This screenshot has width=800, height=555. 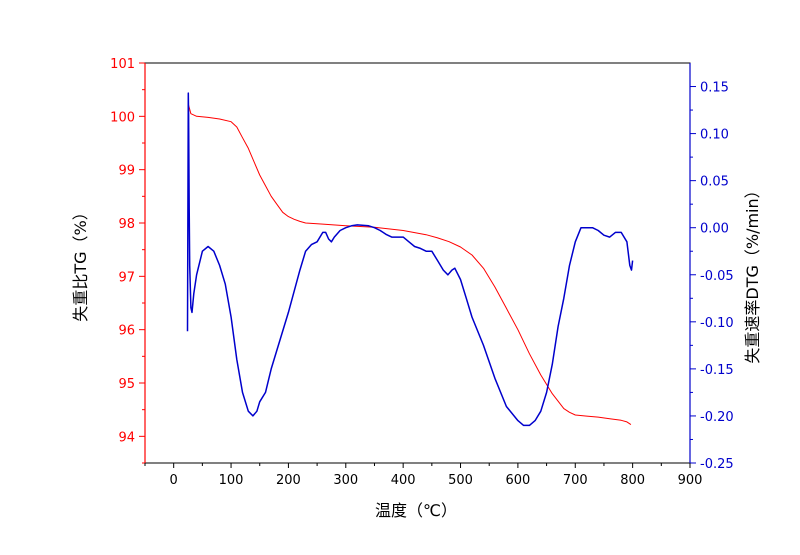 I want to click on x-tick-label: 900, so click(x=690, y=480).